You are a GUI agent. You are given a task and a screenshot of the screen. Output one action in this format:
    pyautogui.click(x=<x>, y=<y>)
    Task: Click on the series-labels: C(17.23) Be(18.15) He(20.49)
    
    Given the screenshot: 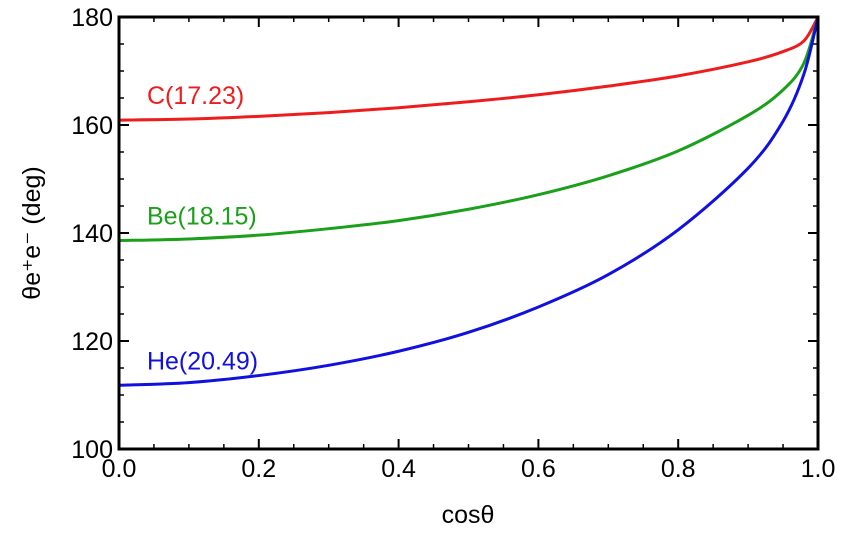 What is the action you would take?
    pyautogui.click(x=202, y=228)
    